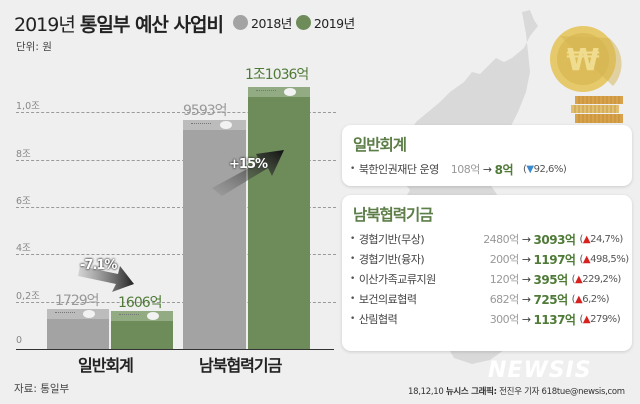 The image size is (640, 404). Describe the element at coordinates (501, 239) in the screenshot. I see `value-2018: 2480억` at that location.